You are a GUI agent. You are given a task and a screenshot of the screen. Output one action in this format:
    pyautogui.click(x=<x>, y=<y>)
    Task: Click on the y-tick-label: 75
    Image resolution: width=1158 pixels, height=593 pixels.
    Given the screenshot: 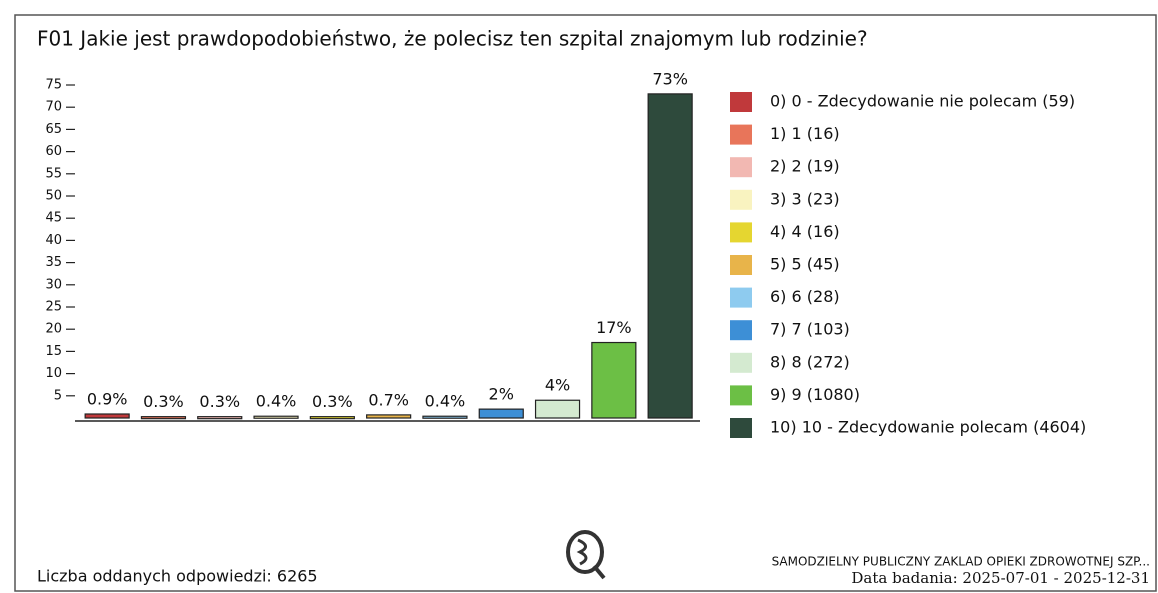 What is the action you would take?
    pyautogui.click(x=53, y=85)
    